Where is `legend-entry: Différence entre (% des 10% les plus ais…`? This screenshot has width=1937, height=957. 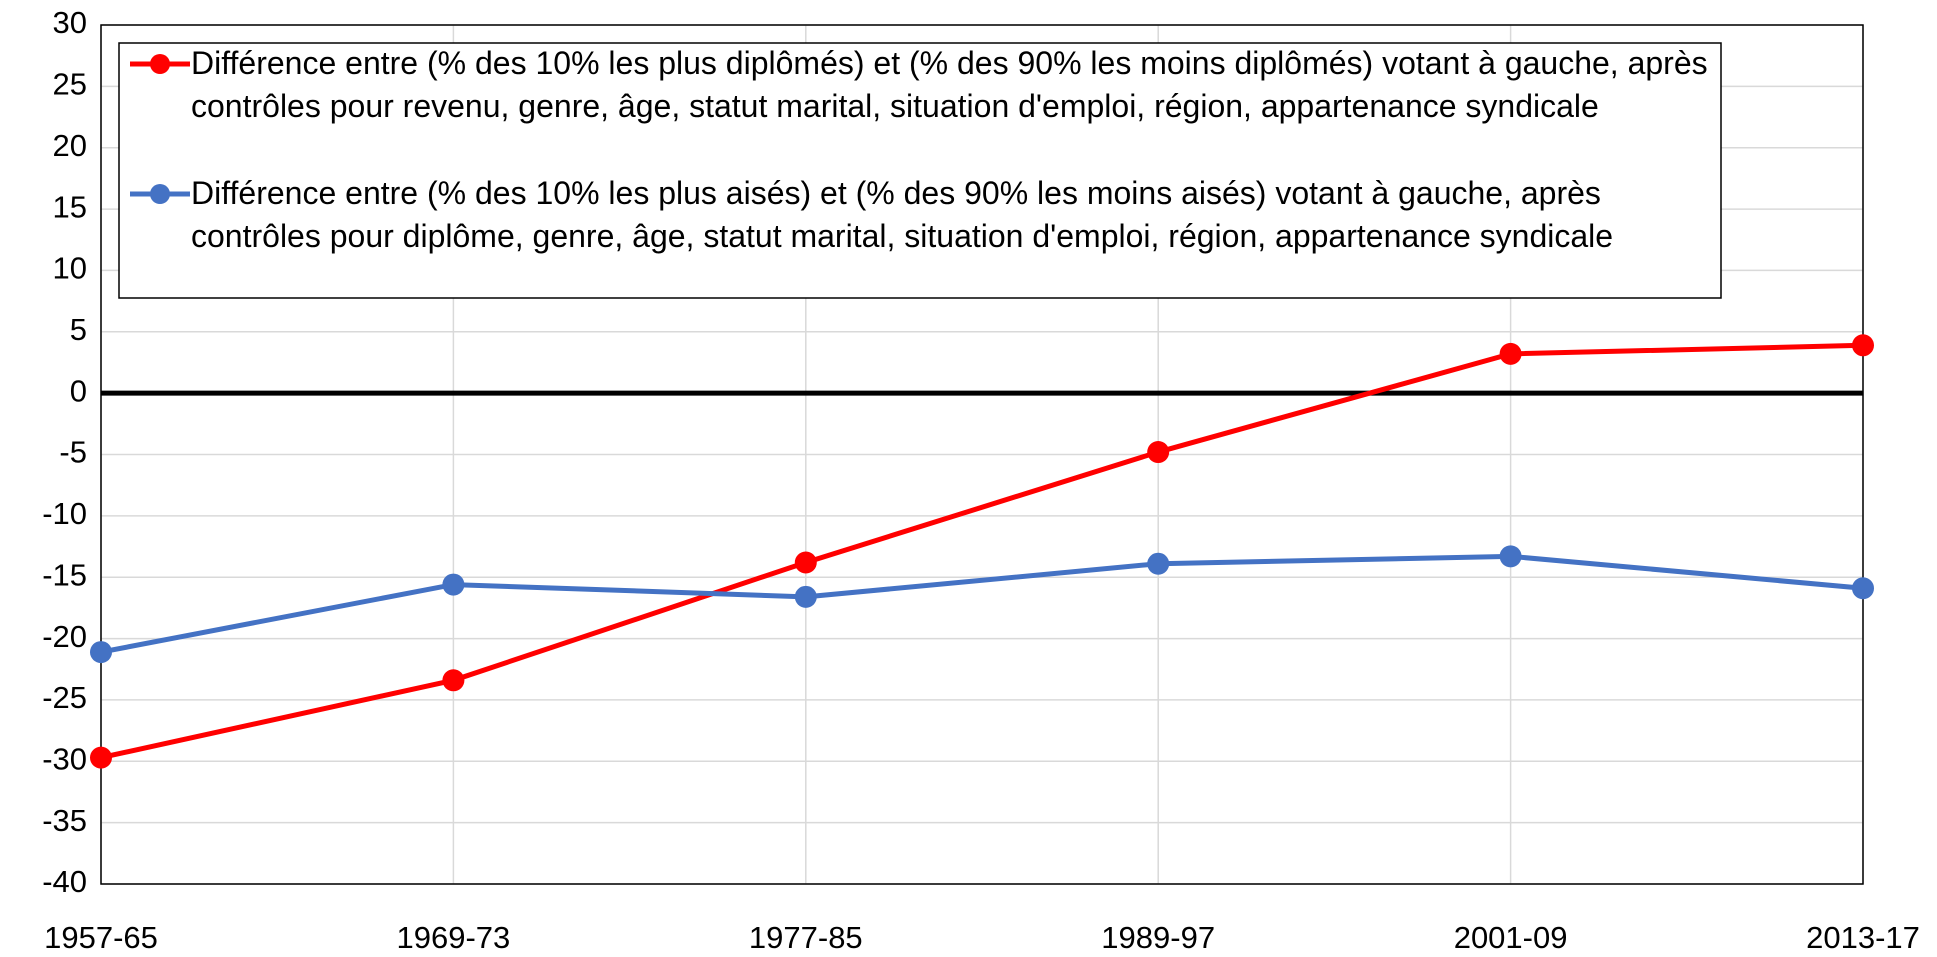 legend-entry: Différence entre (% des 10% les plus ais… is located at coordinates (902, 214).